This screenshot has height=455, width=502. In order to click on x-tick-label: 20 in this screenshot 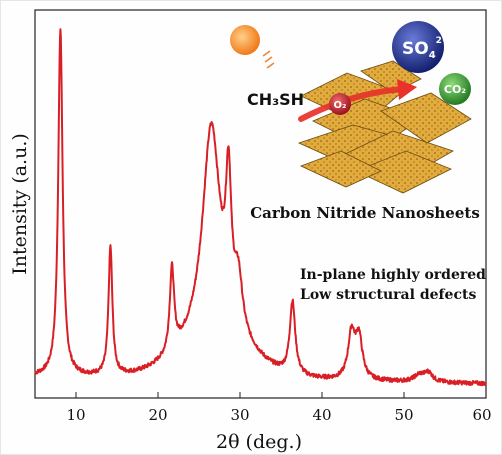, I will do `click(157, 415)`.